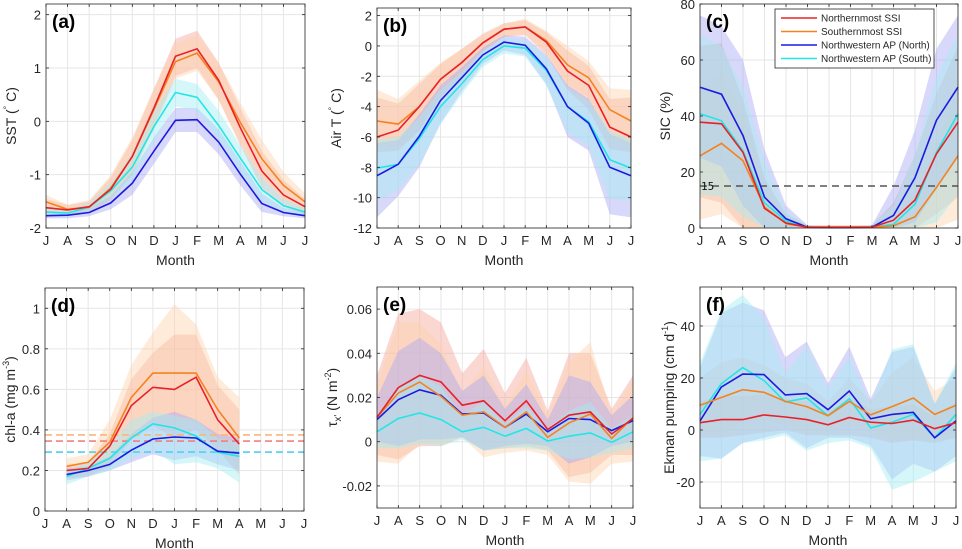  What do you see at coordinates (366, 137) in the screenshot?
I see `y-tick-label: -6` at bounding box center [366, 137].